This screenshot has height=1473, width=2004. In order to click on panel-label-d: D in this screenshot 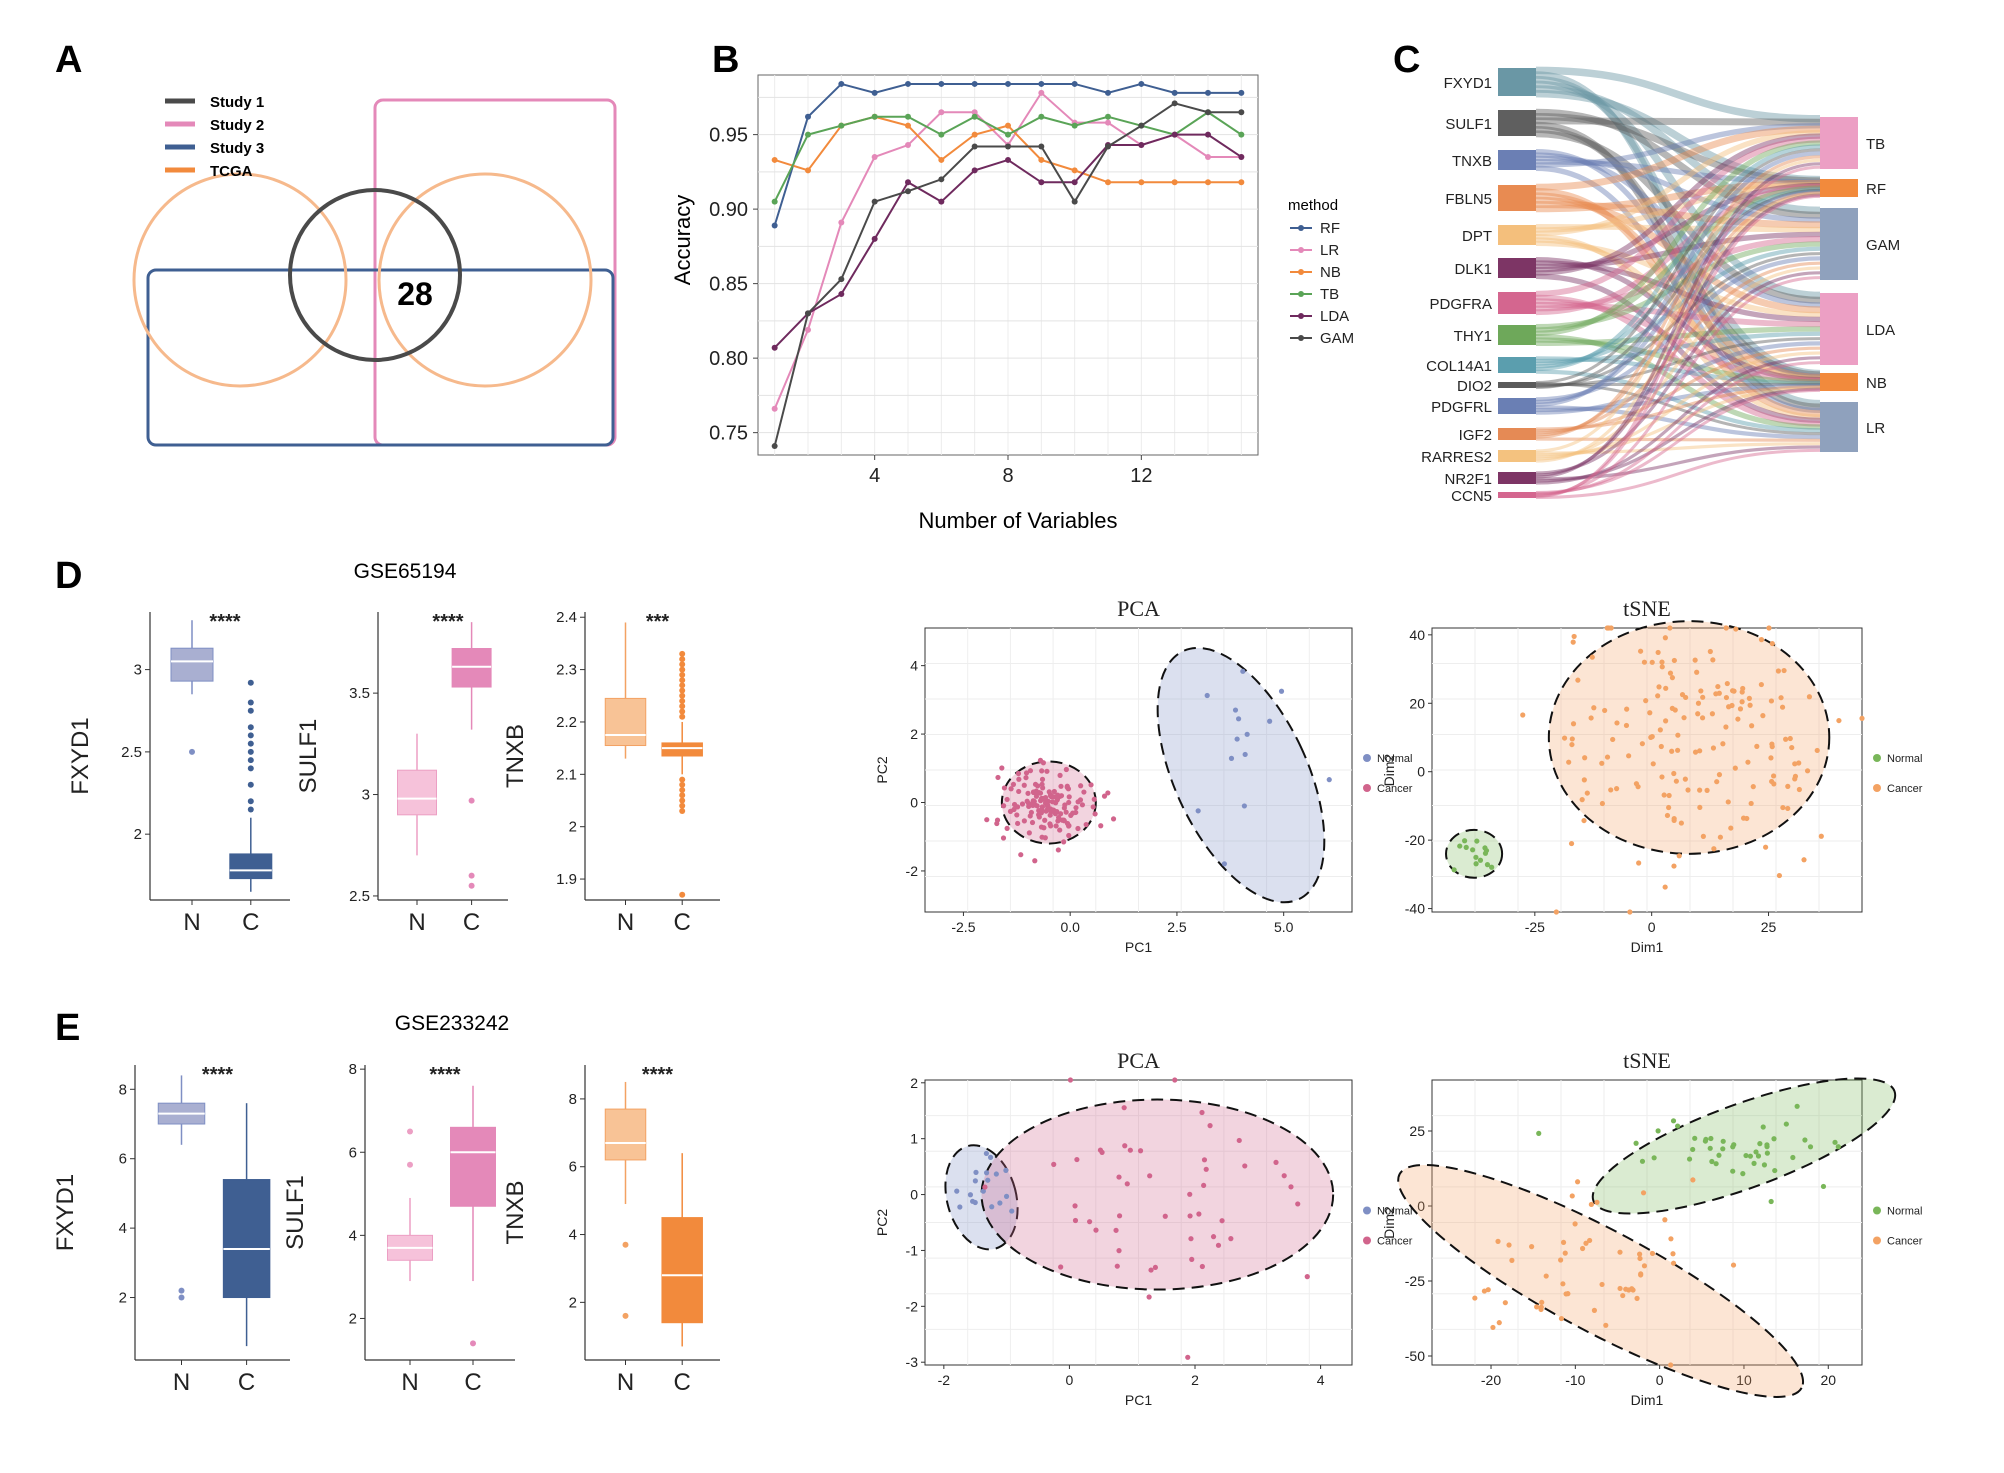, I will do `click(68, 576)`.